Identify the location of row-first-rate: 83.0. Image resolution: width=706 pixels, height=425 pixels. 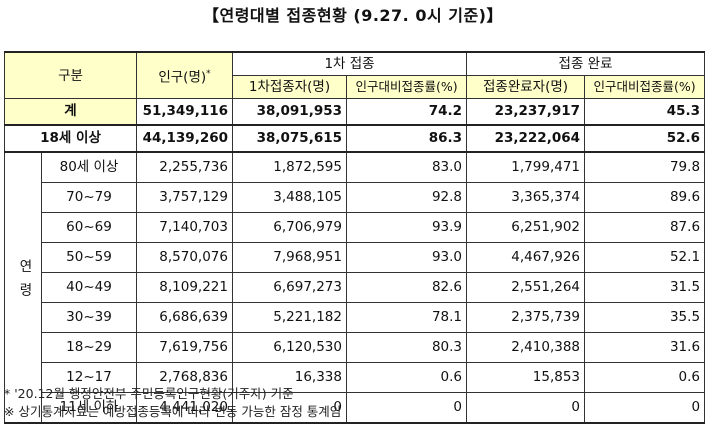
(406, 167).